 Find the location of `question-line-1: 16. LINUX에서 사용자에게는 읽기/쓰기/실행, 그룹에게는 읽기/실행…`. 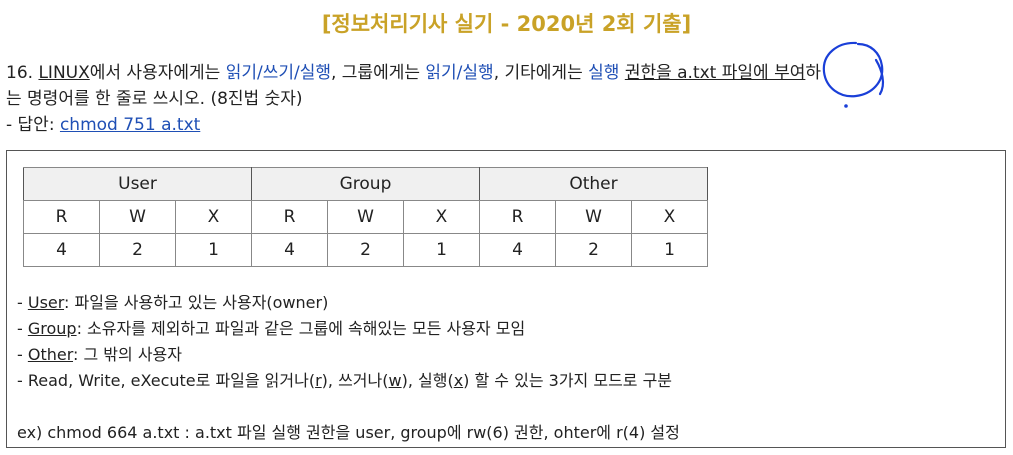

question-line-1: 16. LINUX에서 사용자에게는 읽기/쓰기/실행, 그룹에게는 읽기/실행… is located at coordinates (413, 70).